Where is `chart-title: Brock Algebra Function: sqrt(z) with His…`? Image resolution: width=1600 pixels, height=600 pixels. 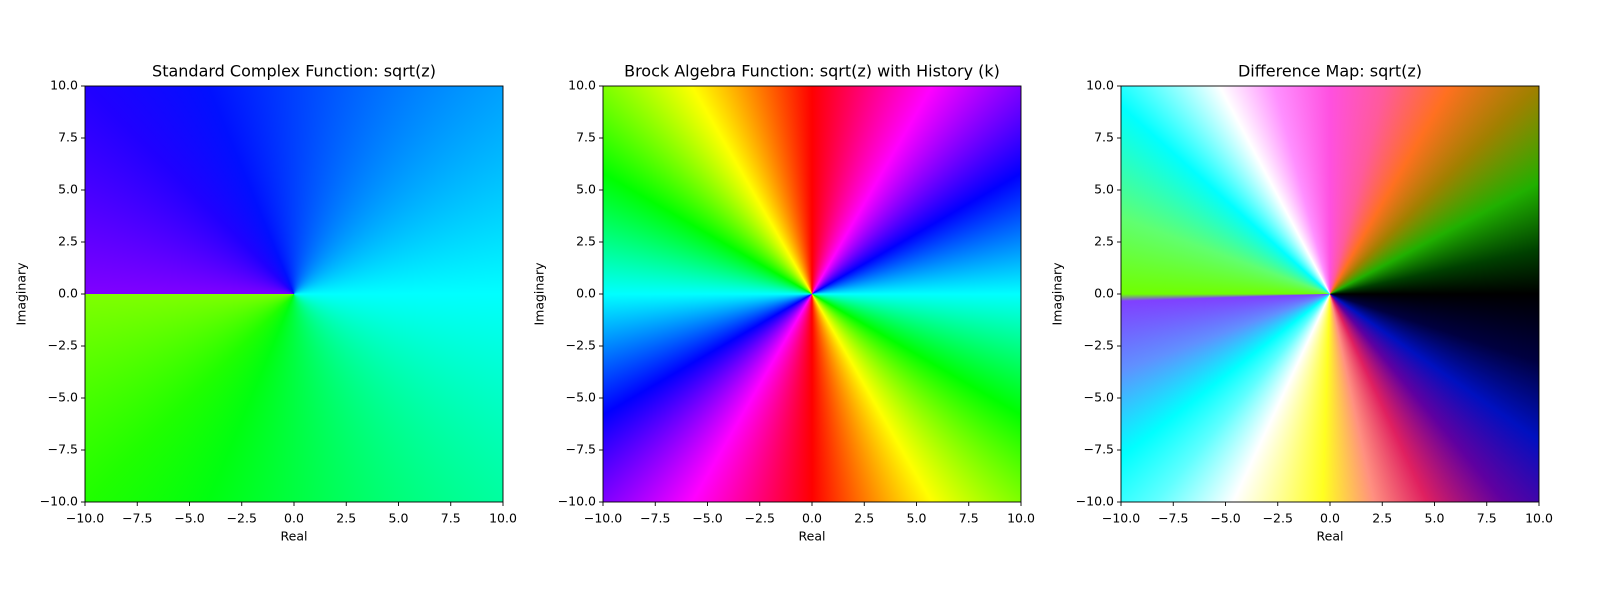 chart-title: Brock Algebra Function: sqrt(z) with His… is located at coordinates (812, 71).